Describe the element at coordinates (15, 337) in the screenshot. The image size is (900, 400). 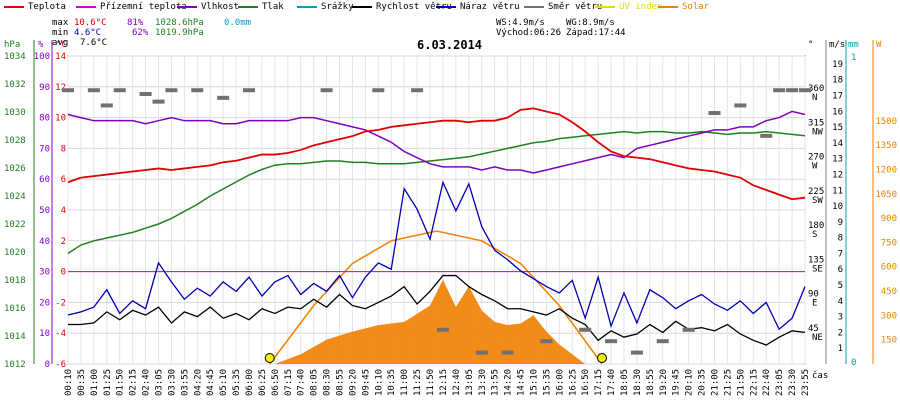
I see `axis-tick-hpa: 1014` at that location.